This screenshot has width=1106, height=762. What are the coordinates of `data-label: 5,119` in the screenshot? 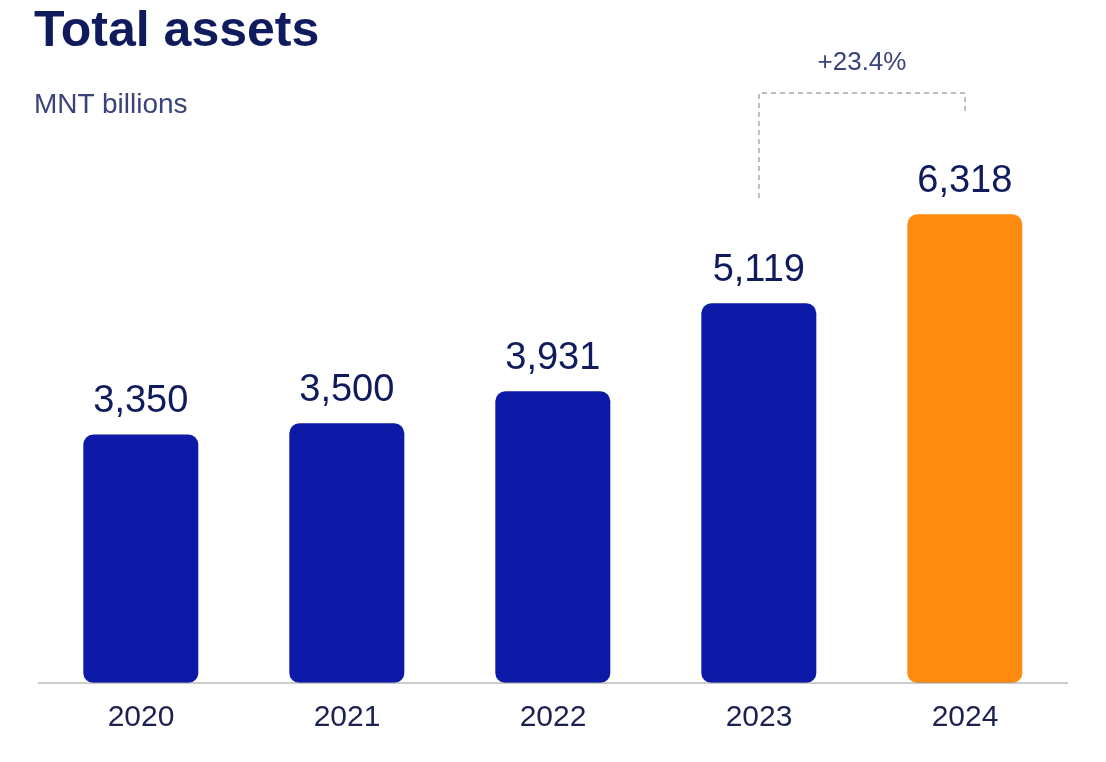 It's located at (758, 268).